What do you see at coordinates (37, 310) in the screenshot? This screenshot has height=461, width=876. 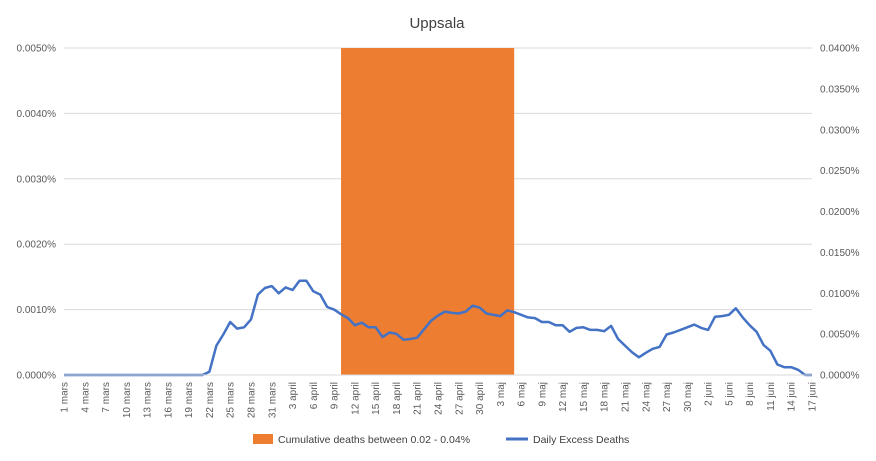 I see `y-left-tick-label: 0.0010%` at bounding box center [37, 310].